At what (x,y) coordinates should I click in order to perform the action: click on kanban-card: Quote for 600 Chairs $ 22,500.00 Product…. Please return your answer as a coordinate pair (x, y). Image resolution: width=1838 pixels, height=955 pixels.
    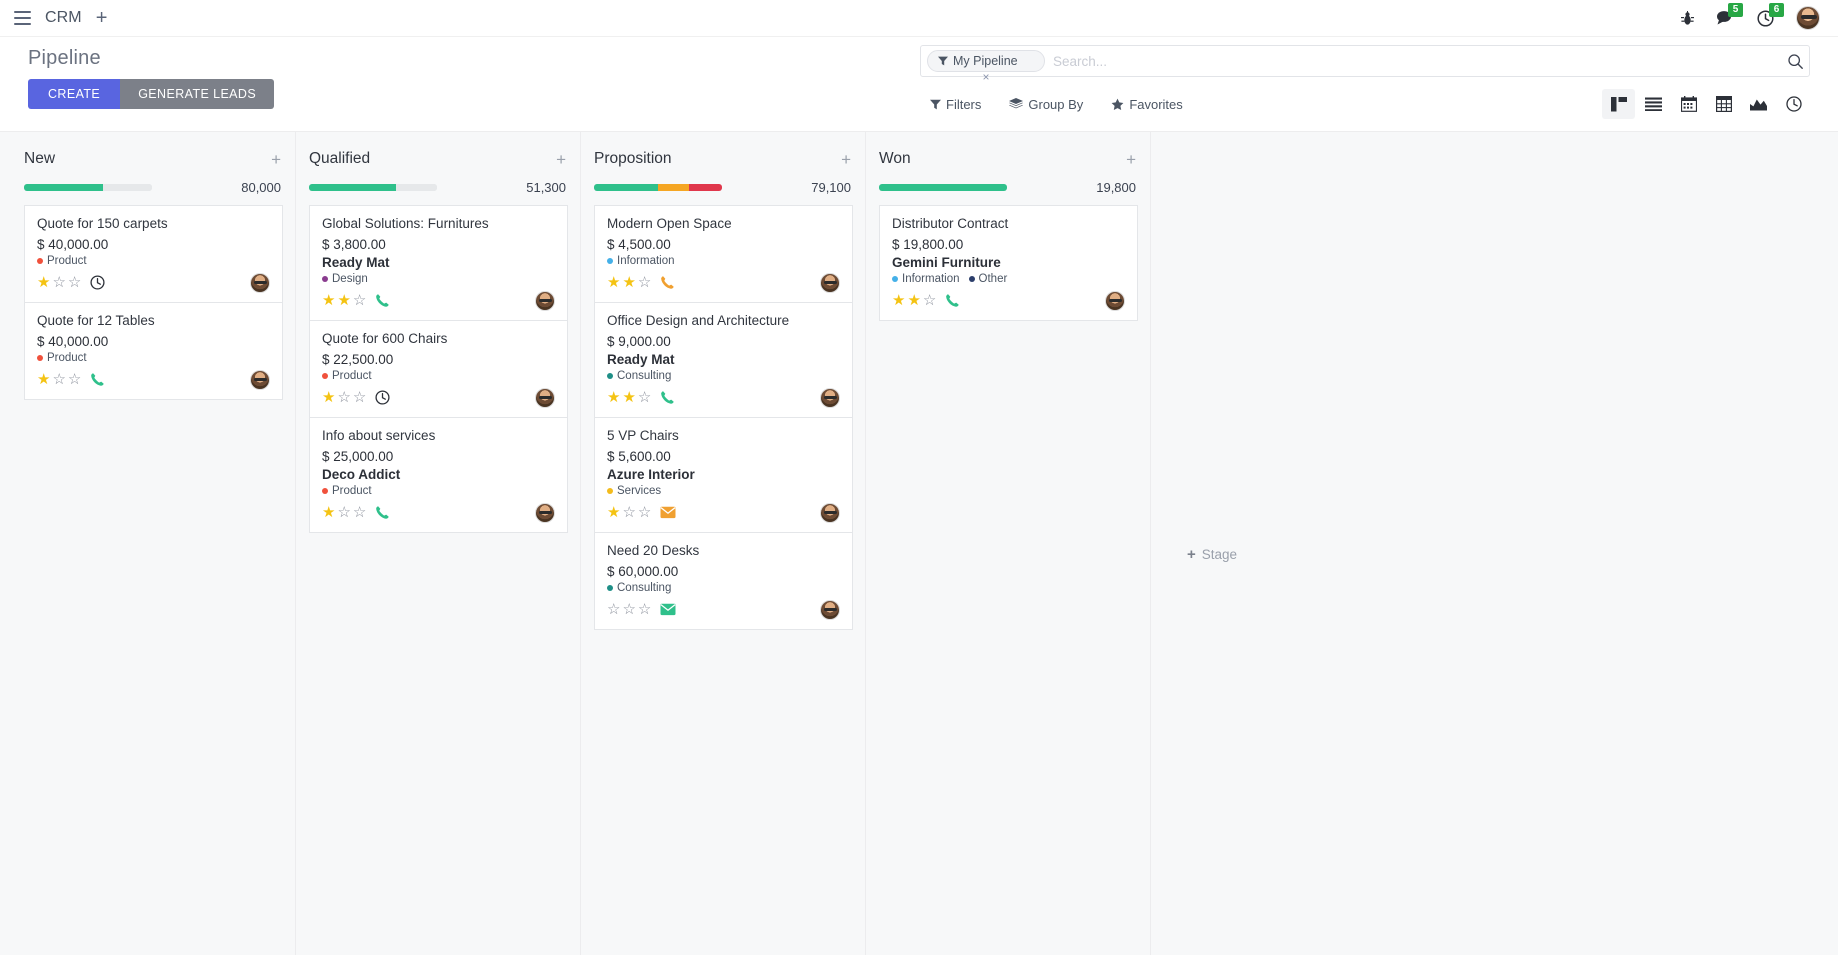
    Looking at the image, I should click on (438, 369).